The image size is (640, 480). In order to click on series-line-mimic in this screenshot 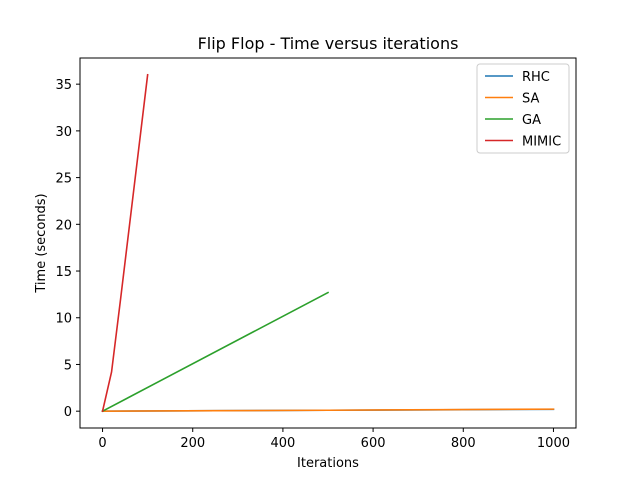, I will do `click(125, 243)`.